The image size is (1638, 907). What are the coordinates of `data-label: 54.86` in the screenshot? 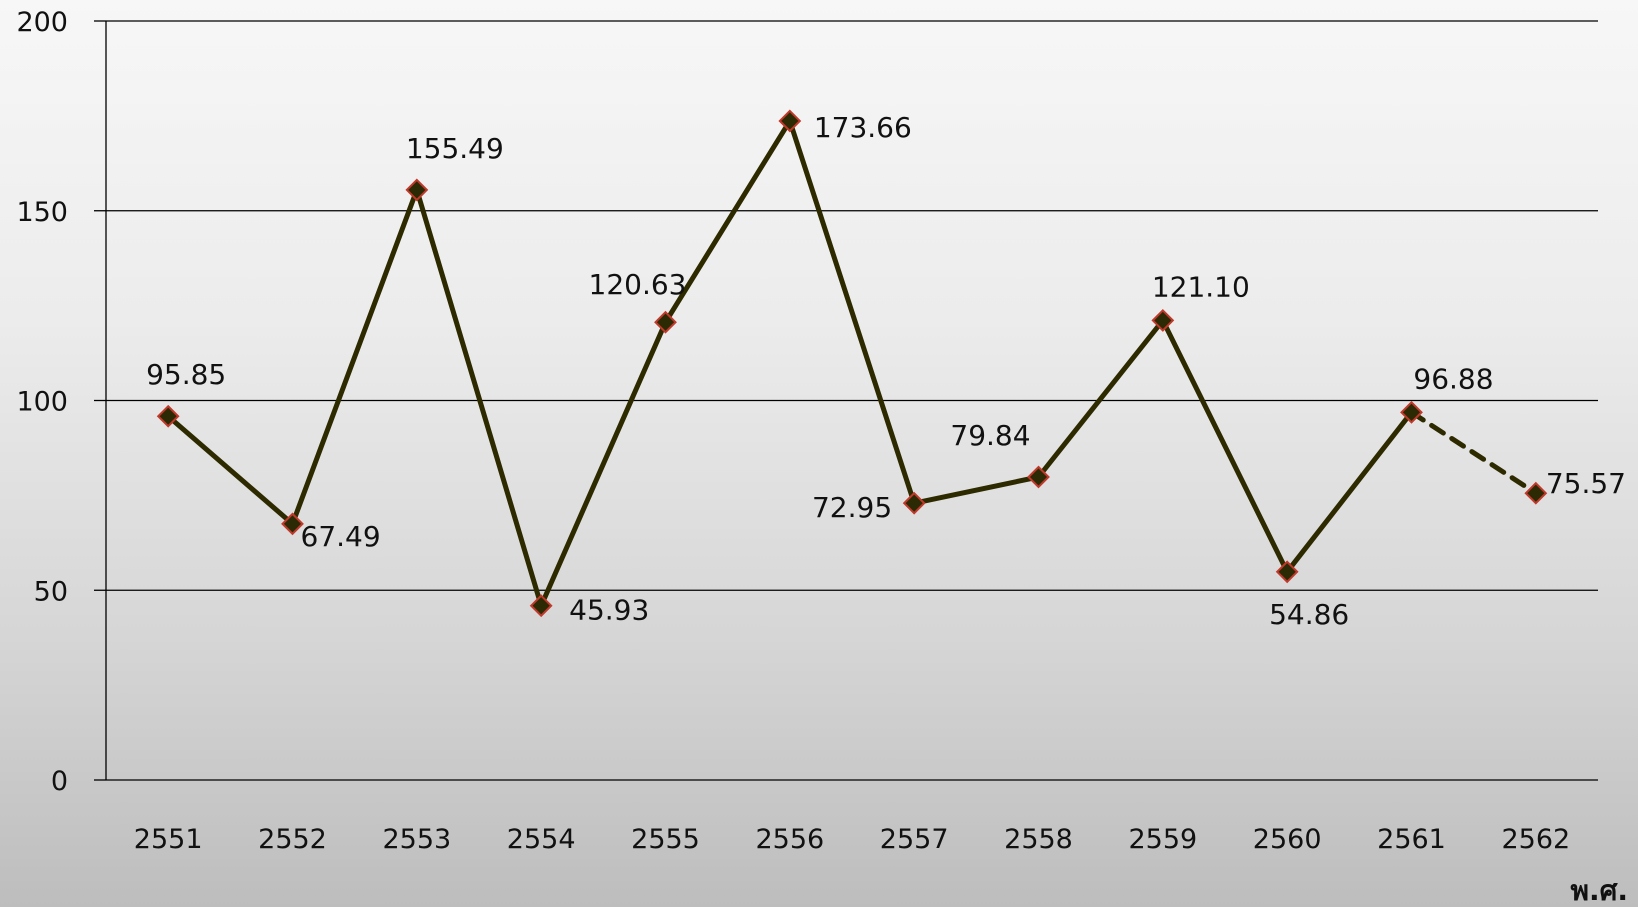 It's located at (1309, 614).